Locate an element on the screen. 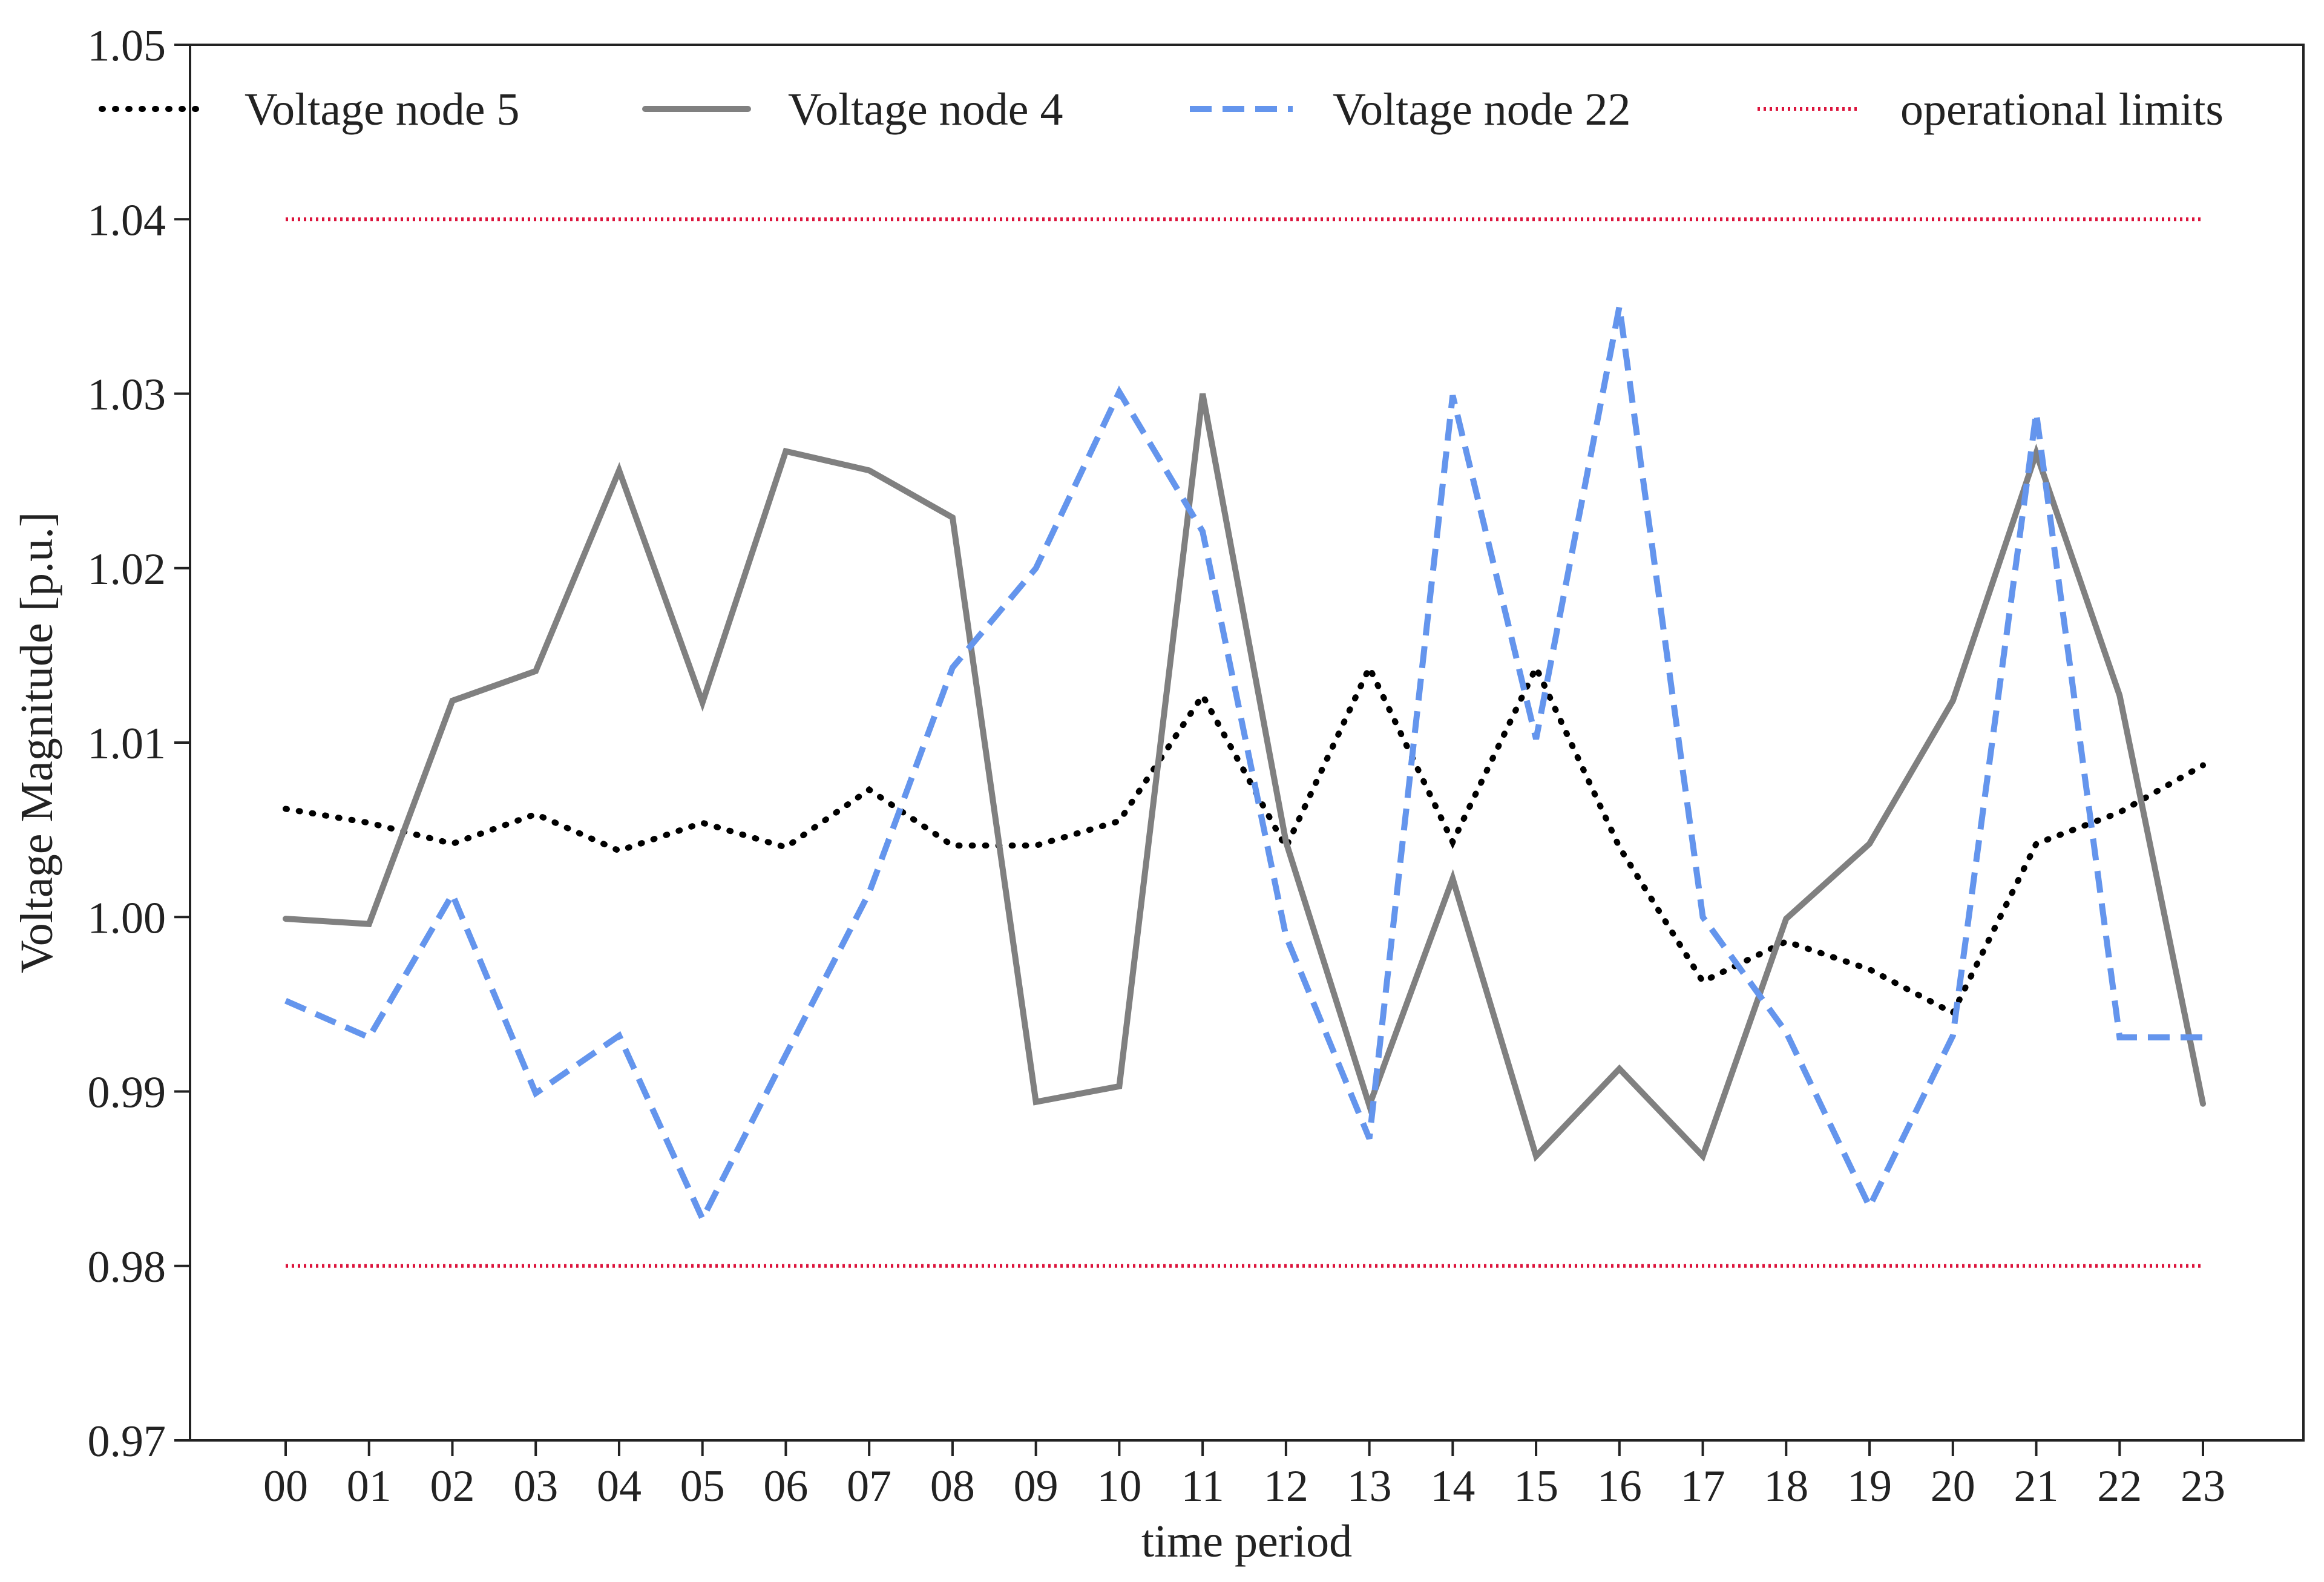 Image resolution: width=2324 pixels, height=1582 pixels. x-tick-label: 12 is located at coordinates (1286, 1486).